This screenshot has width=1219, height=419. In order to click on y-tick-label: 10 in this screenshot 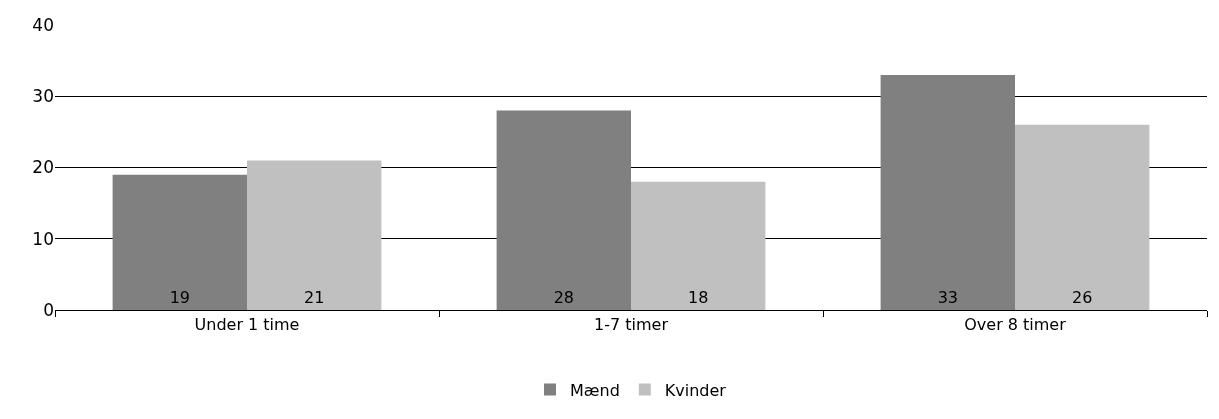, I will do `click(43, 238)`.